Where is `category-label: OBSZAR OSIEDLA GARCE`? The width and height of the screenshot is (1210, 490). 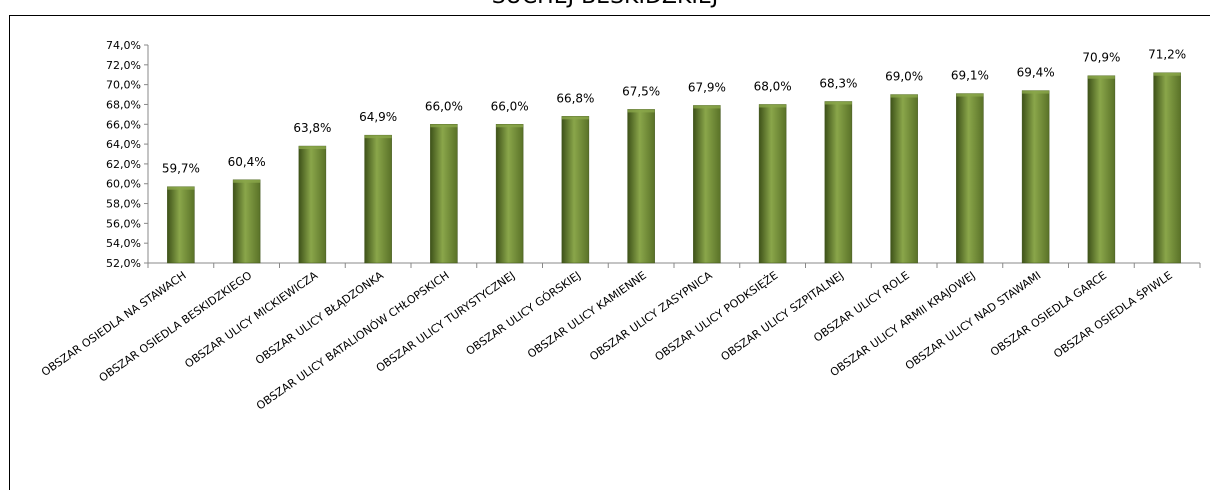
category-label: OBSZAR OSIEDLA GARCE is located at coordinates (1048, 314).